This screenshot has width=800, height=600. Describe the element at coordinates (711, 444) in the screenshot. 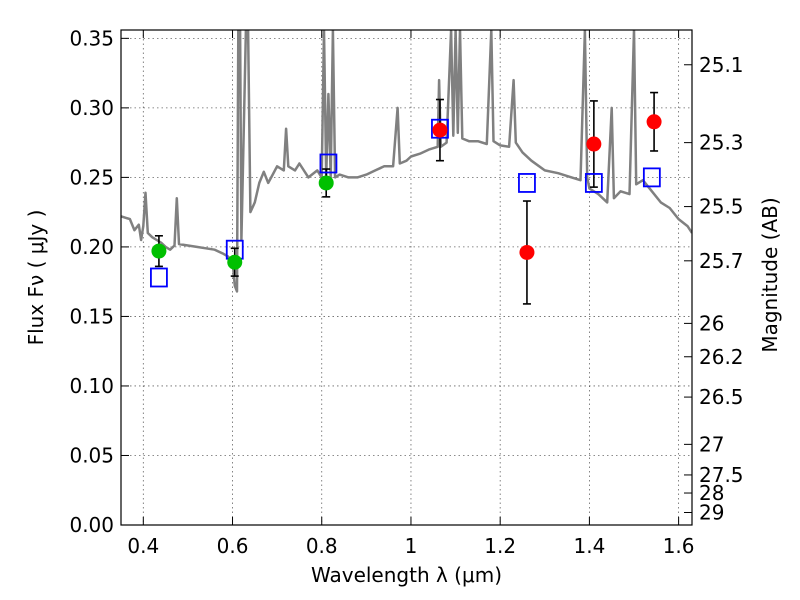

I see `y2-tick-label: 27` at that location.